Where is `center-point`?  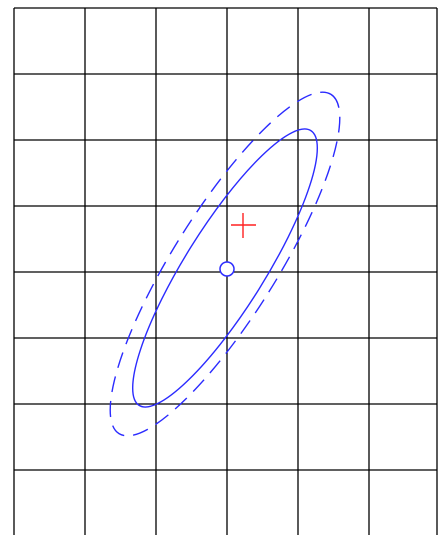 center-point is located at coordinates (227, 269).